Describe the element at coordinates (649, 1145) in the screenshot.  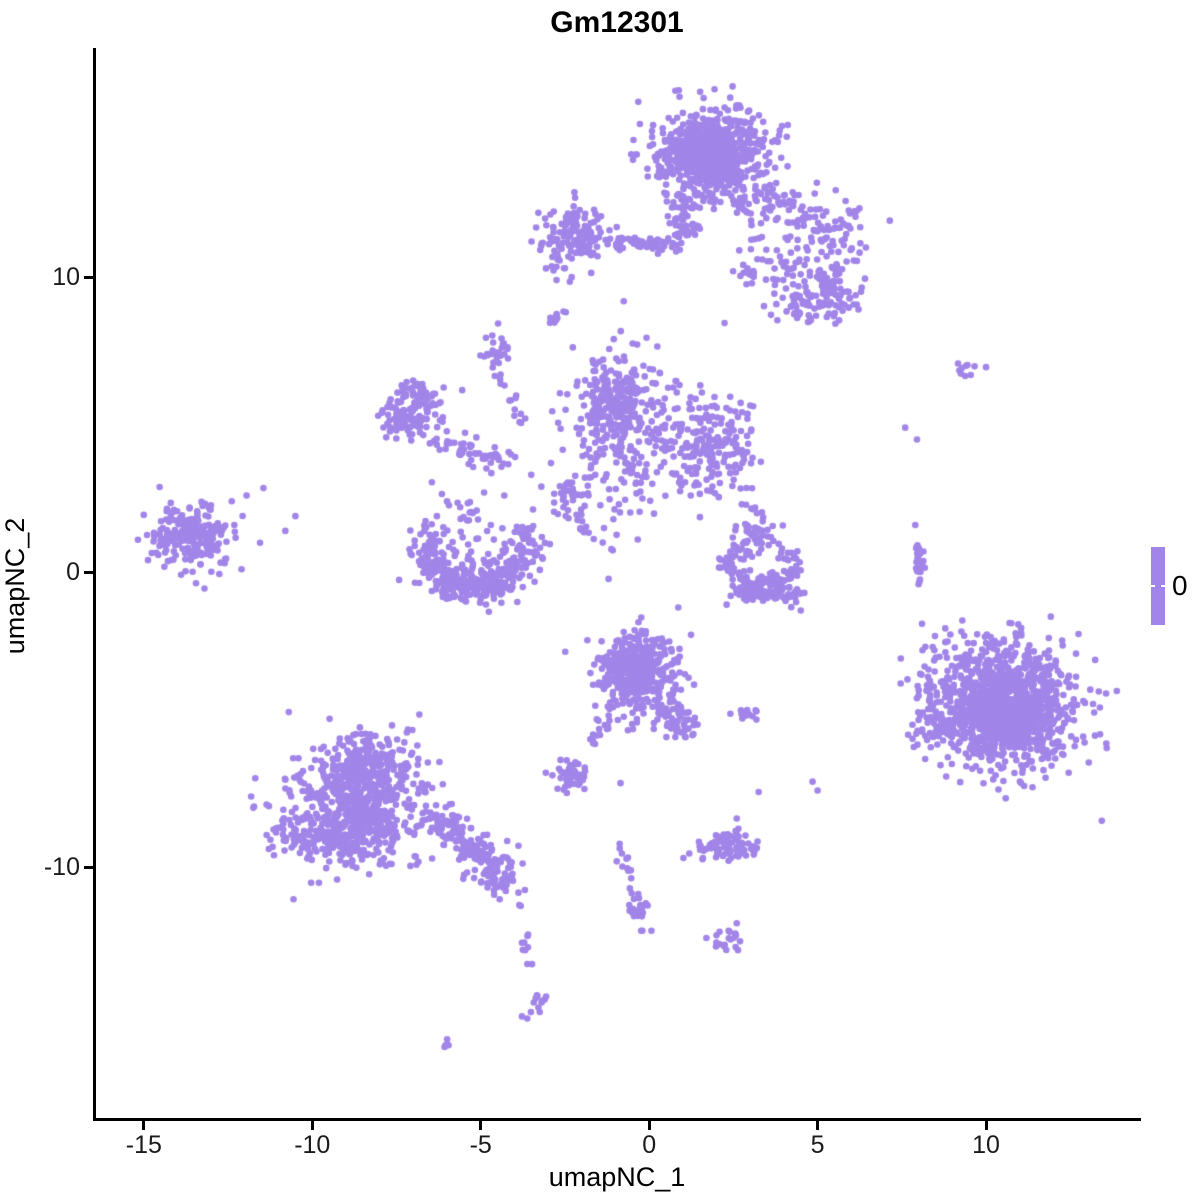
I see `x-tick-label: 0` at that location.